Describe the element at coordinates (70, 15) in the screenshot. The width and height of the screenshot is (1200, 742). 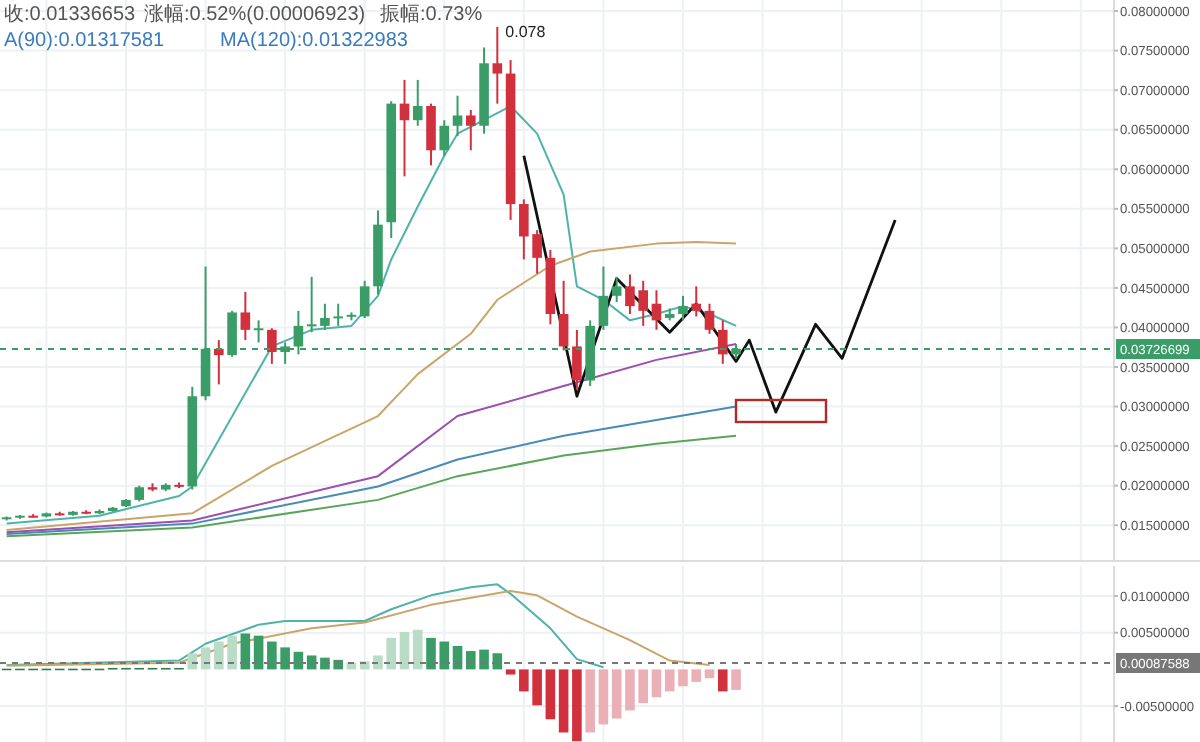
I see `annotation: 收:0.01336653` at that location.